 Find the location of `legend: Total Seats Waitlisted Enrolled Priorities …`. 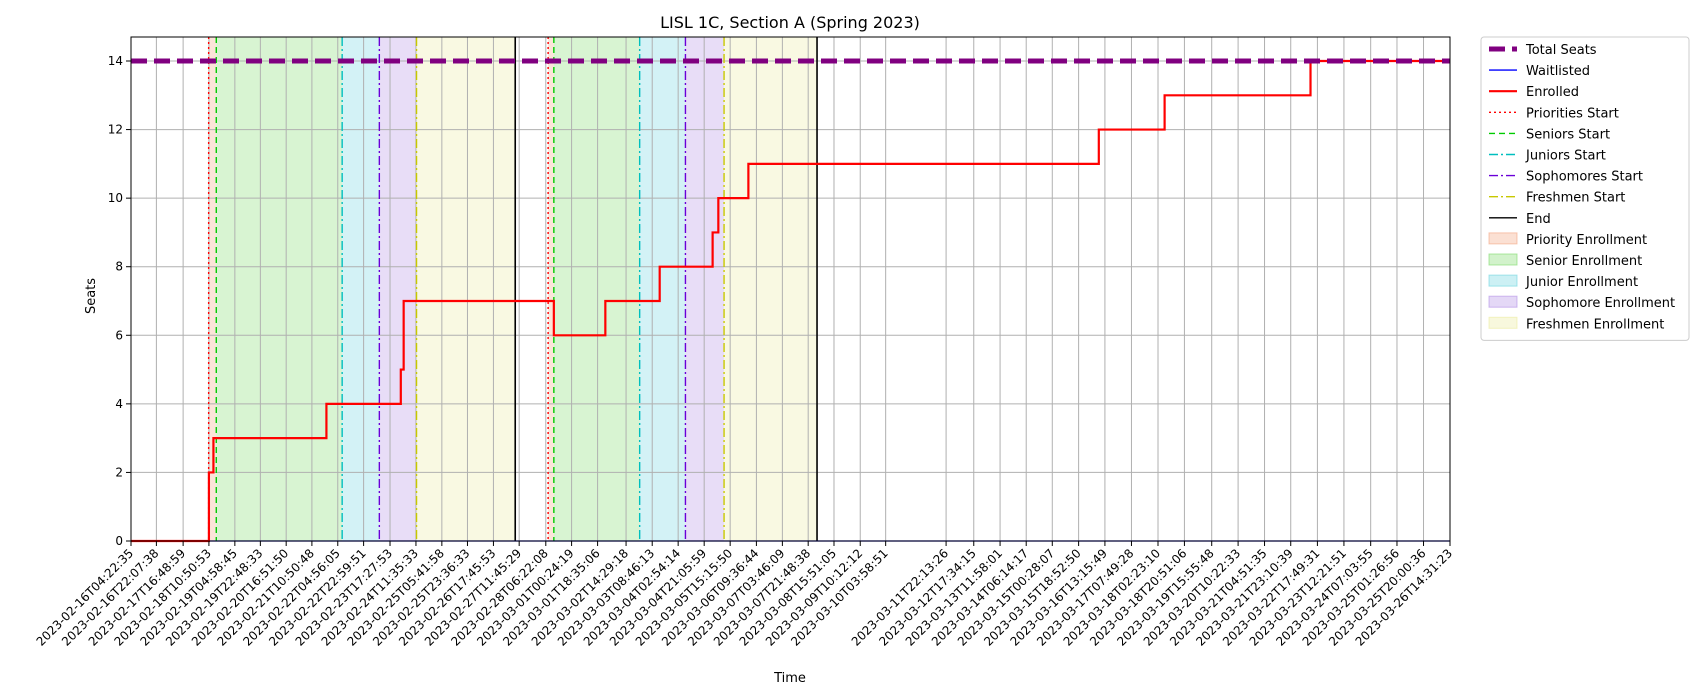

legend: Total Seats Waitlisted Enrolled Priorities … is located at coordinates (1585, 188).